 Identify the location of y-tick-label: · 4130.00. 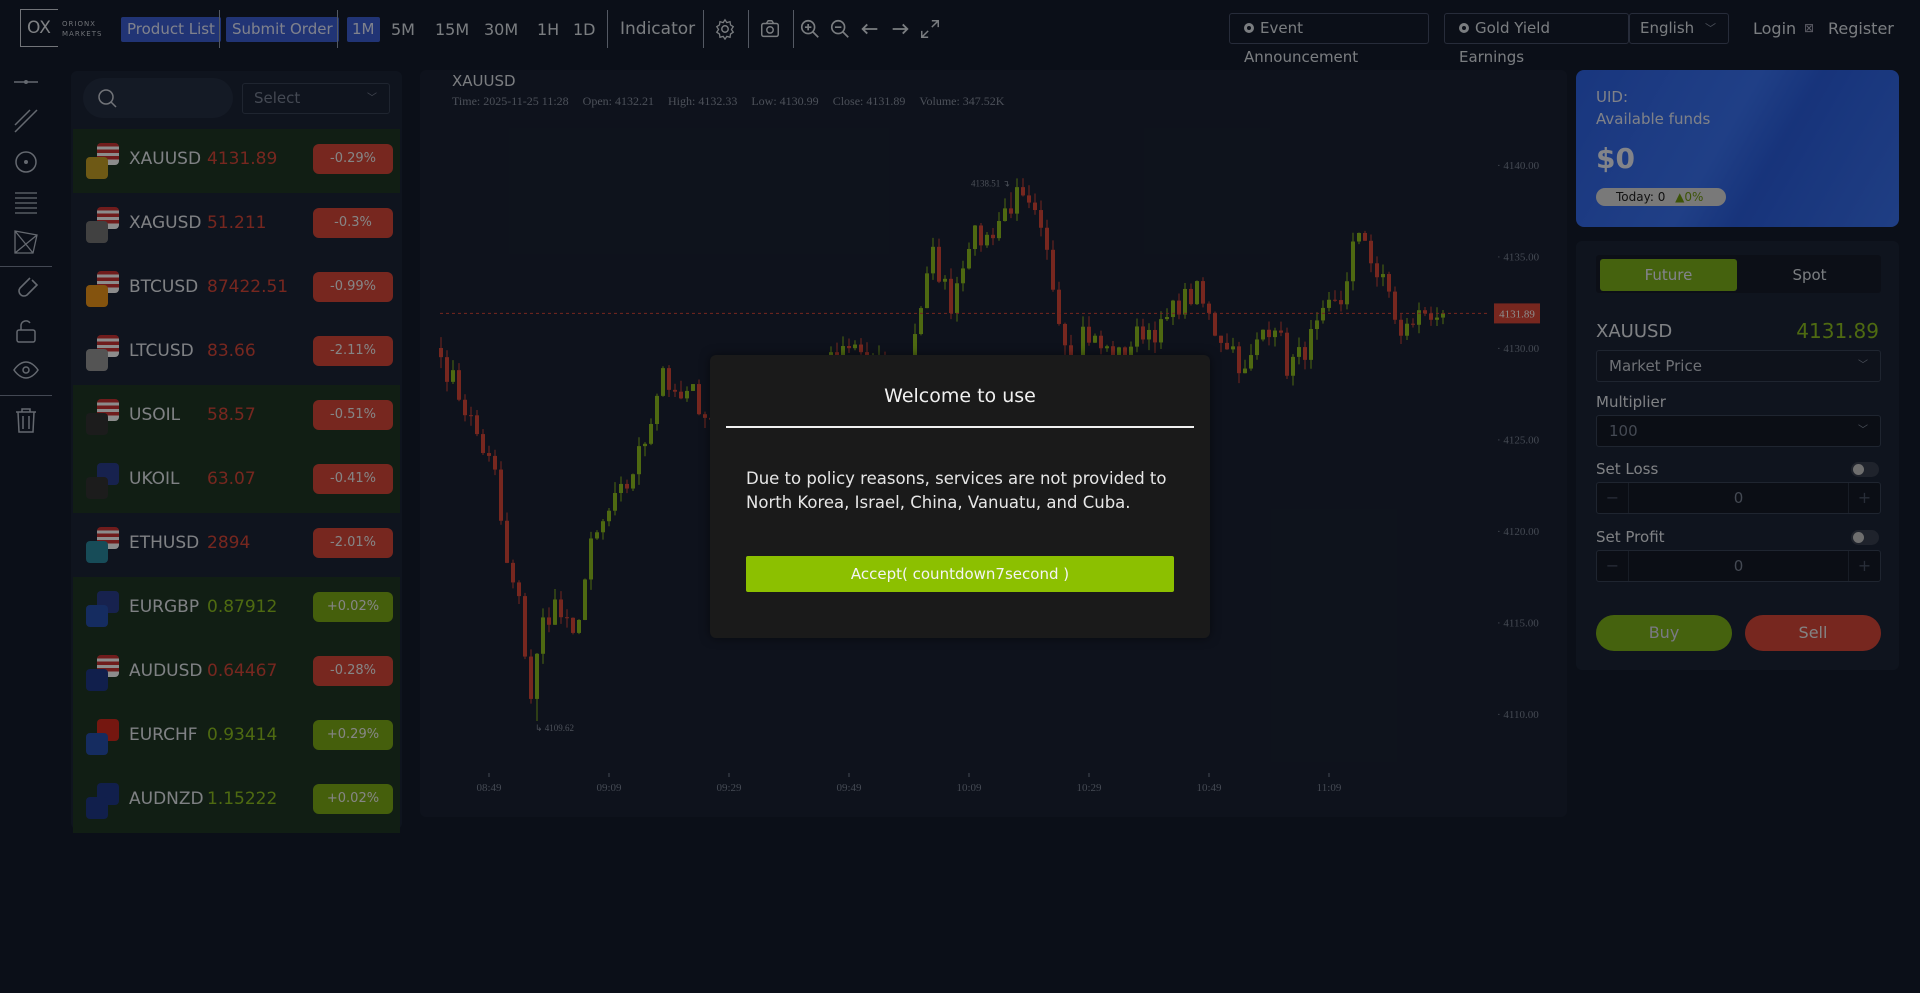
(1518, 349).